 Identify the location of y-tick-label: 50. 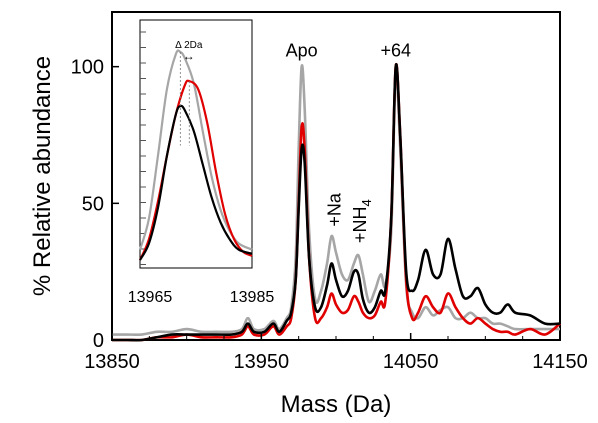
(93, 204).